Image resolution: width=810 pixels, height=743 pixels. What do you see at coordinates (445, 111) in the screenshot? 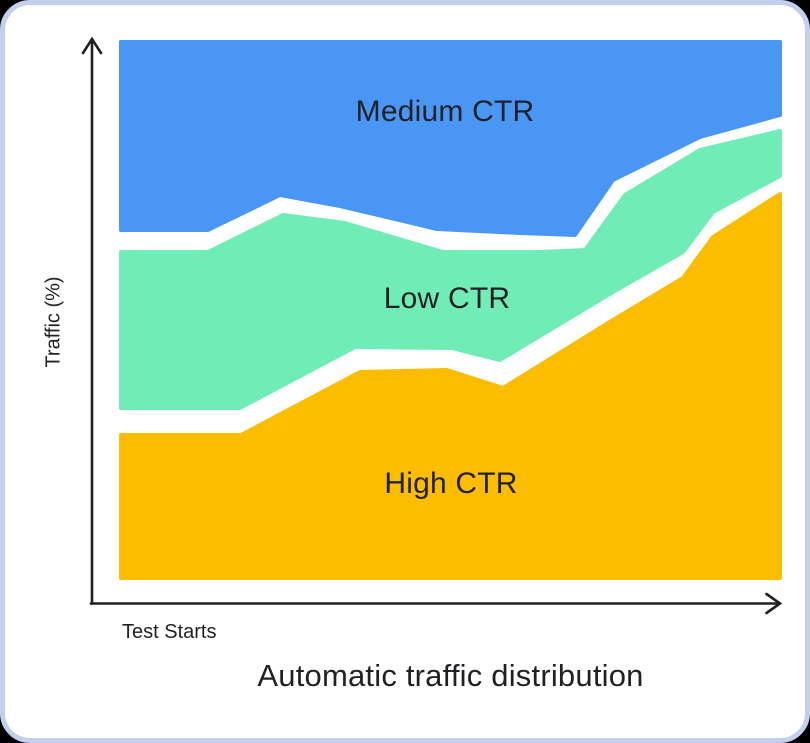
I see `area-label-medium-ctr: Medium CTR` at bounding box center [445, 111].